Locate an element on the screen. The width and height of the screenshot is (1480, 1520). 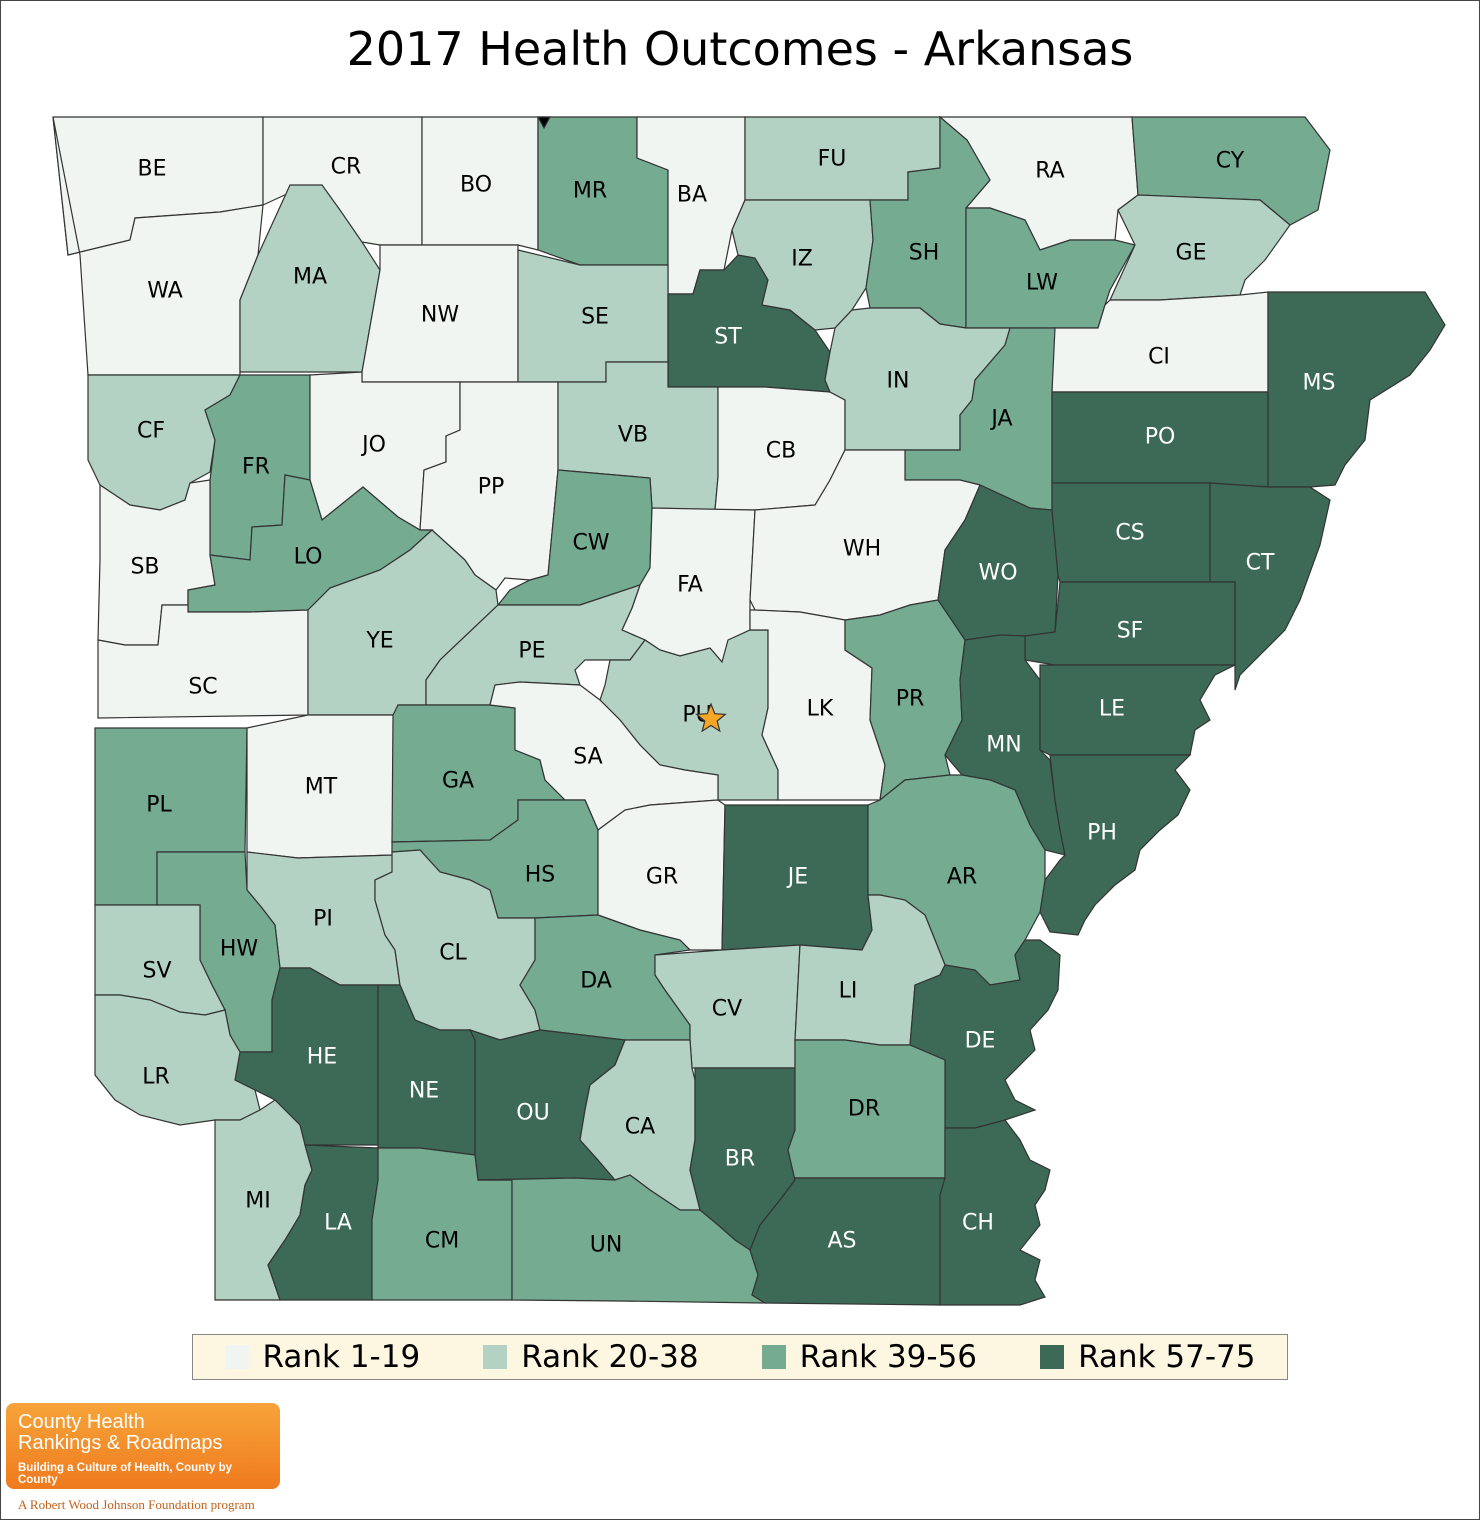
county-label-wa: WA is located at coordinates (165, 291).